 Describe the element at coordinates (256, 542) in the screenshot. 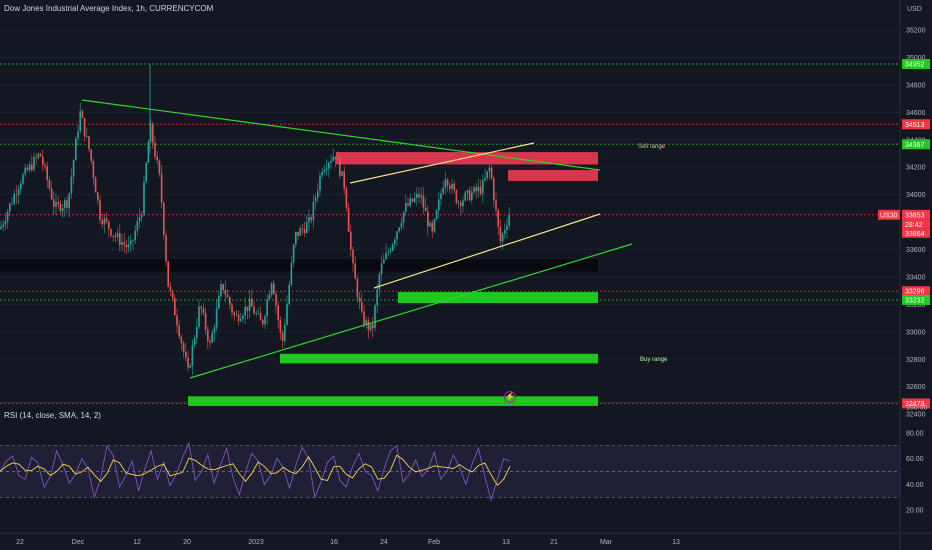

I see `x-tick-label: 2023` at that location.